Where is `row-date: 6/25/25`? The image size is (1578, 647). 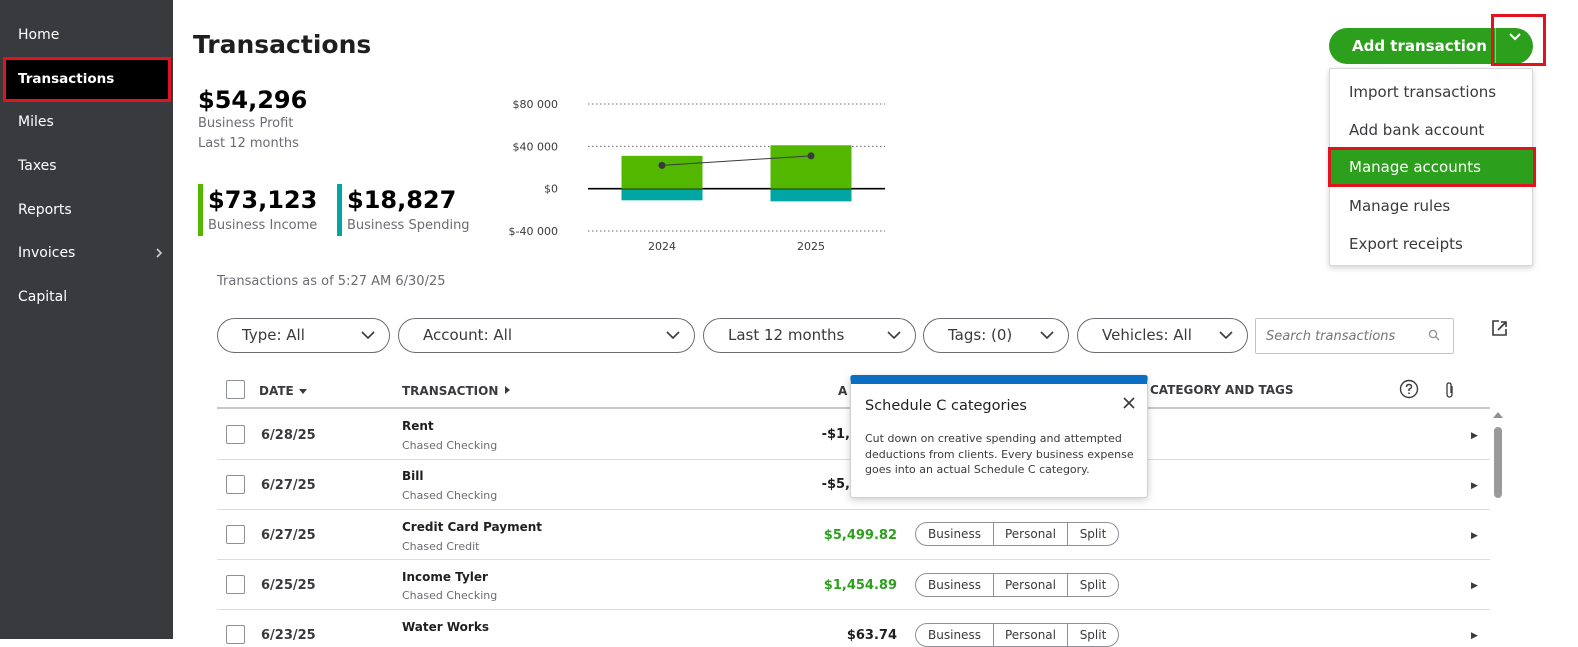 row-date: 6/25/25 is located at coordinates (288, 585).